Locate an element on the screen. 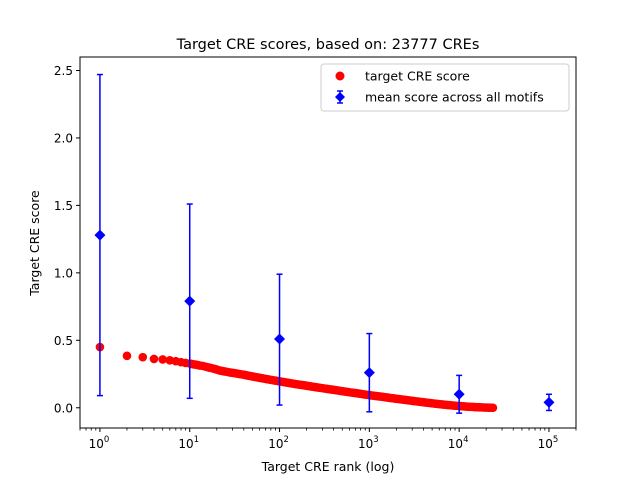 This screenshot has height=480, width=640. y-tick-label: 0.5 is located at coordinates (63, 341).